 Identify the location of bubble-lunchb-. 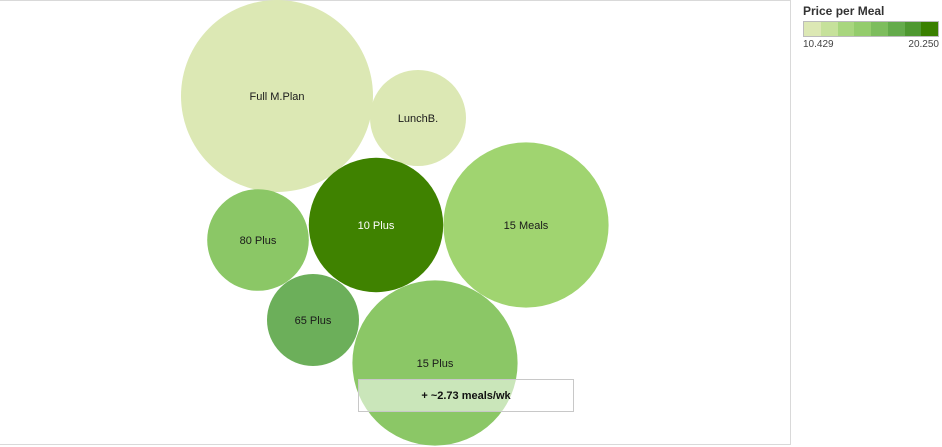
(418, 118).